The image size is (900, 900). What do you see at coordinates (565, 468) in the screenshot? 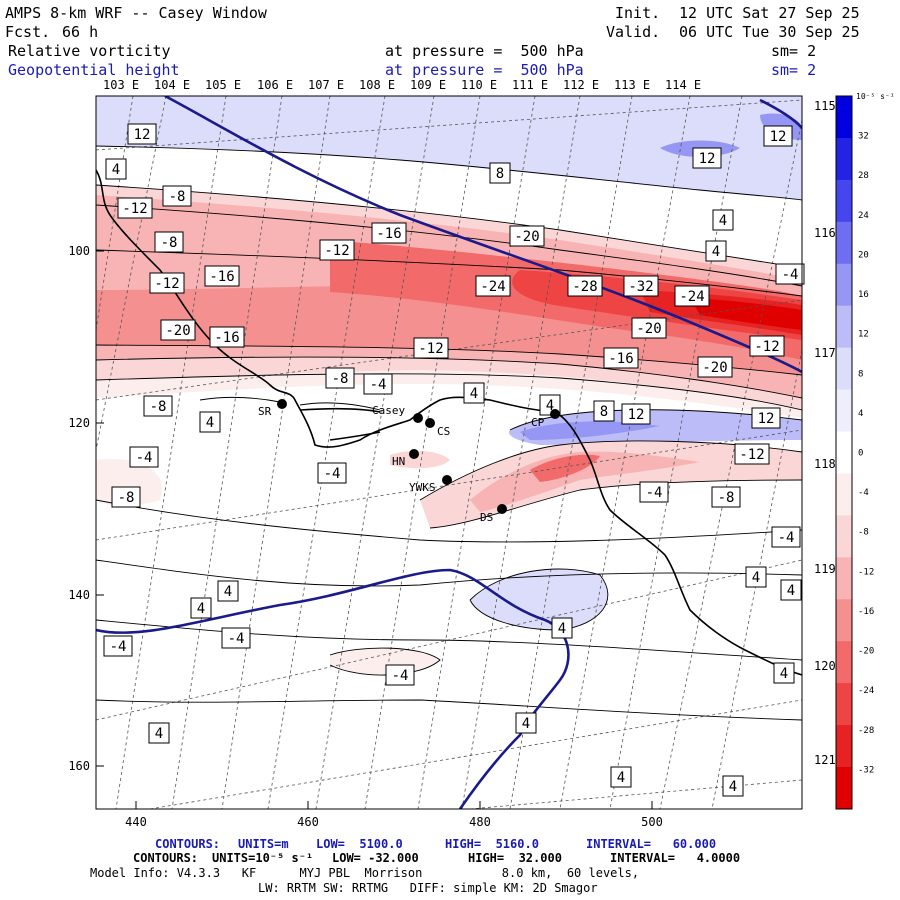
I see `negative-vorticity-core` at bounding box center [565, 468].